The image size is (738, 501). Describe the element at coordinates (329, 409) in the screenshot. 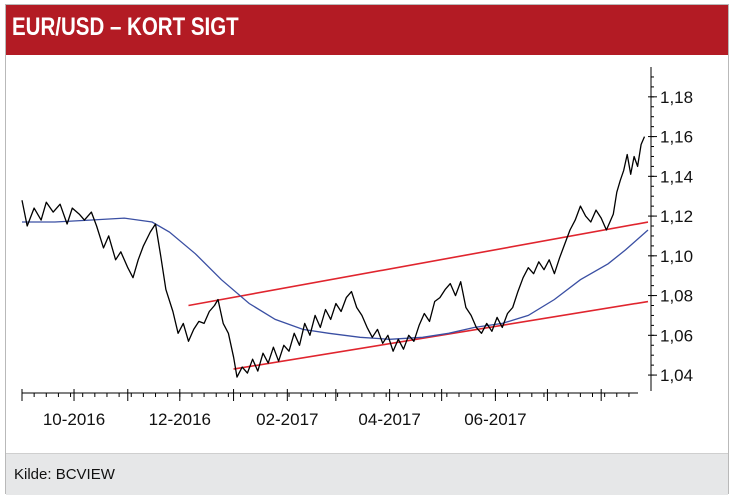

I see `x-axis: 10-2016 12-2016 02-2017 04-2017 06-2017` at that location.